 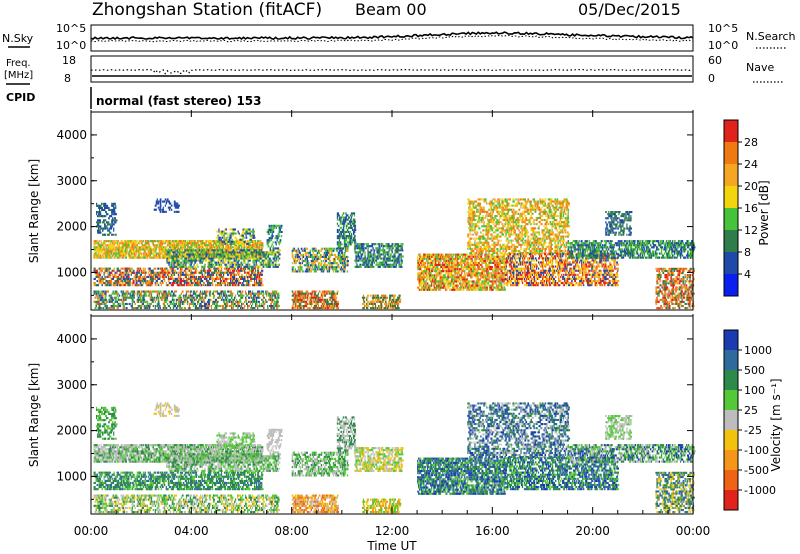 I want to click on freq-label-line1: Freq., so click(x=18, y=63).